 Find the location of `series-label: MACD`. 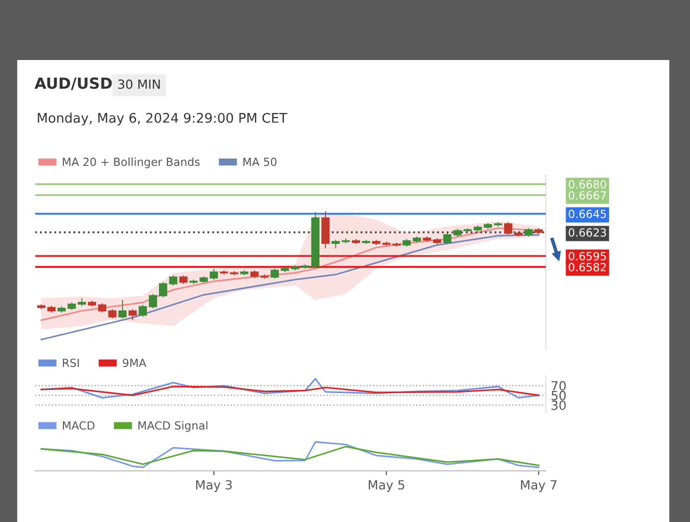

series-label: MACD is located at coordinates (78, 425).